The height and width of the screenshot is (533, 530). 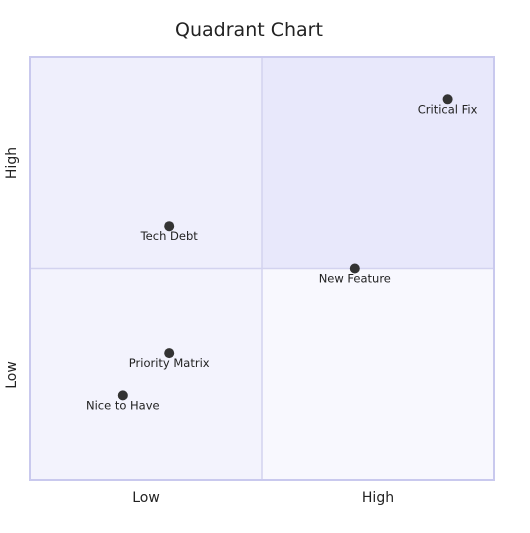 I want to click on y-axis-high-label: High, so click(x=12, y=163).